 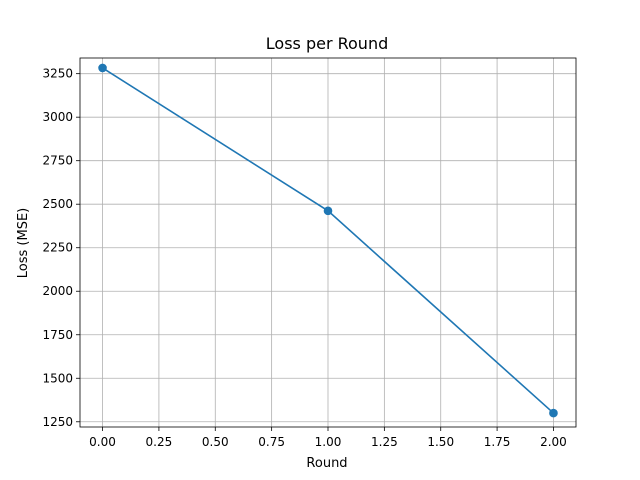 What do you see at coordinates (553, 442) in the screenshot?
I see `x-tick-label: 2.00` at bounding box center [553, 442].